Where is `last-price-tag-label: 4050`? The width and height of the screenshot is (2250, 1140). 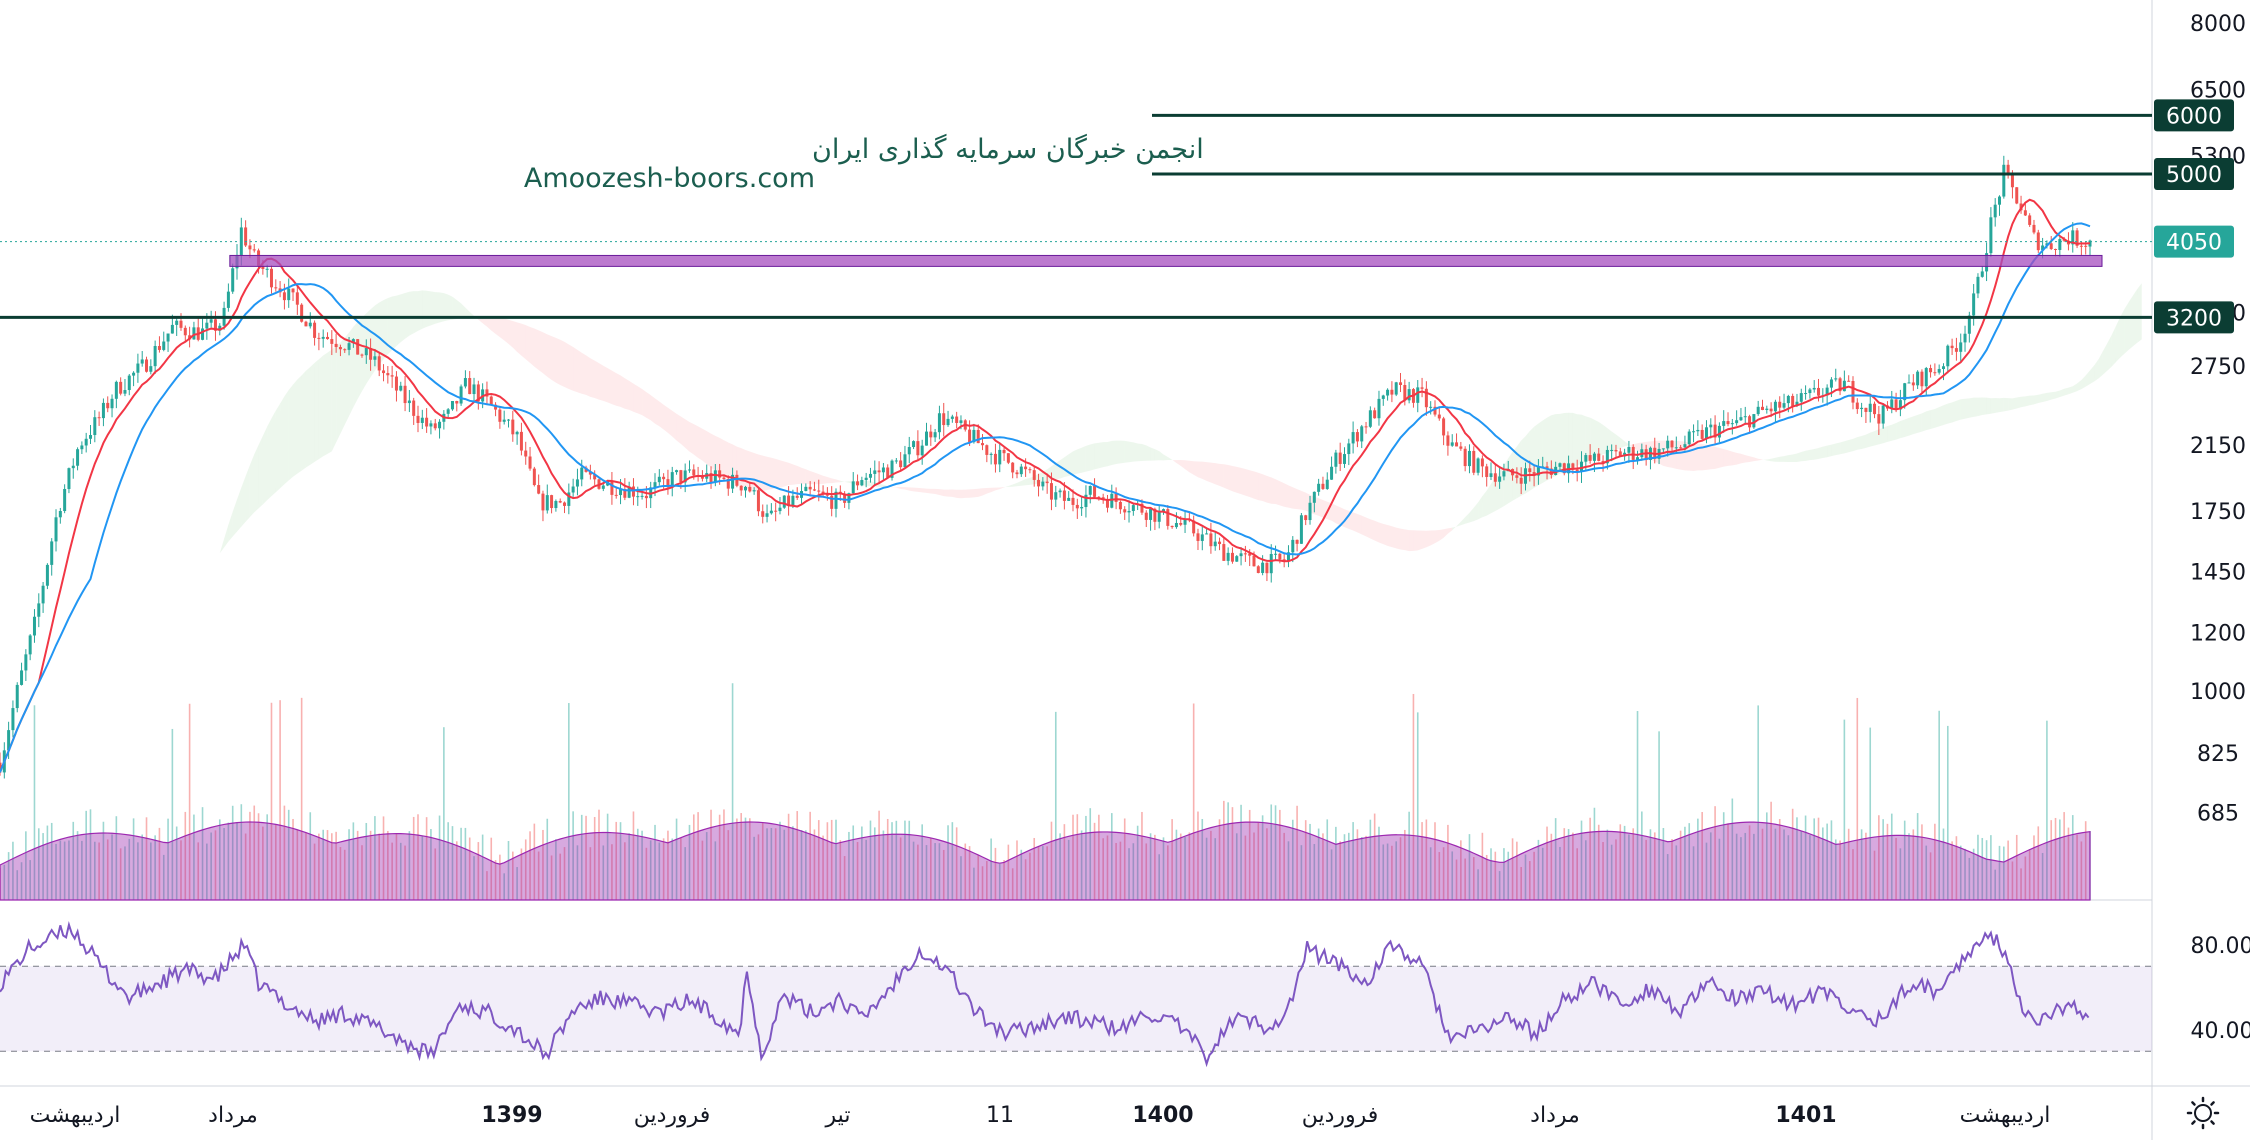 last-price-tag-label: 4050 is located at coordinates (2194, 243).